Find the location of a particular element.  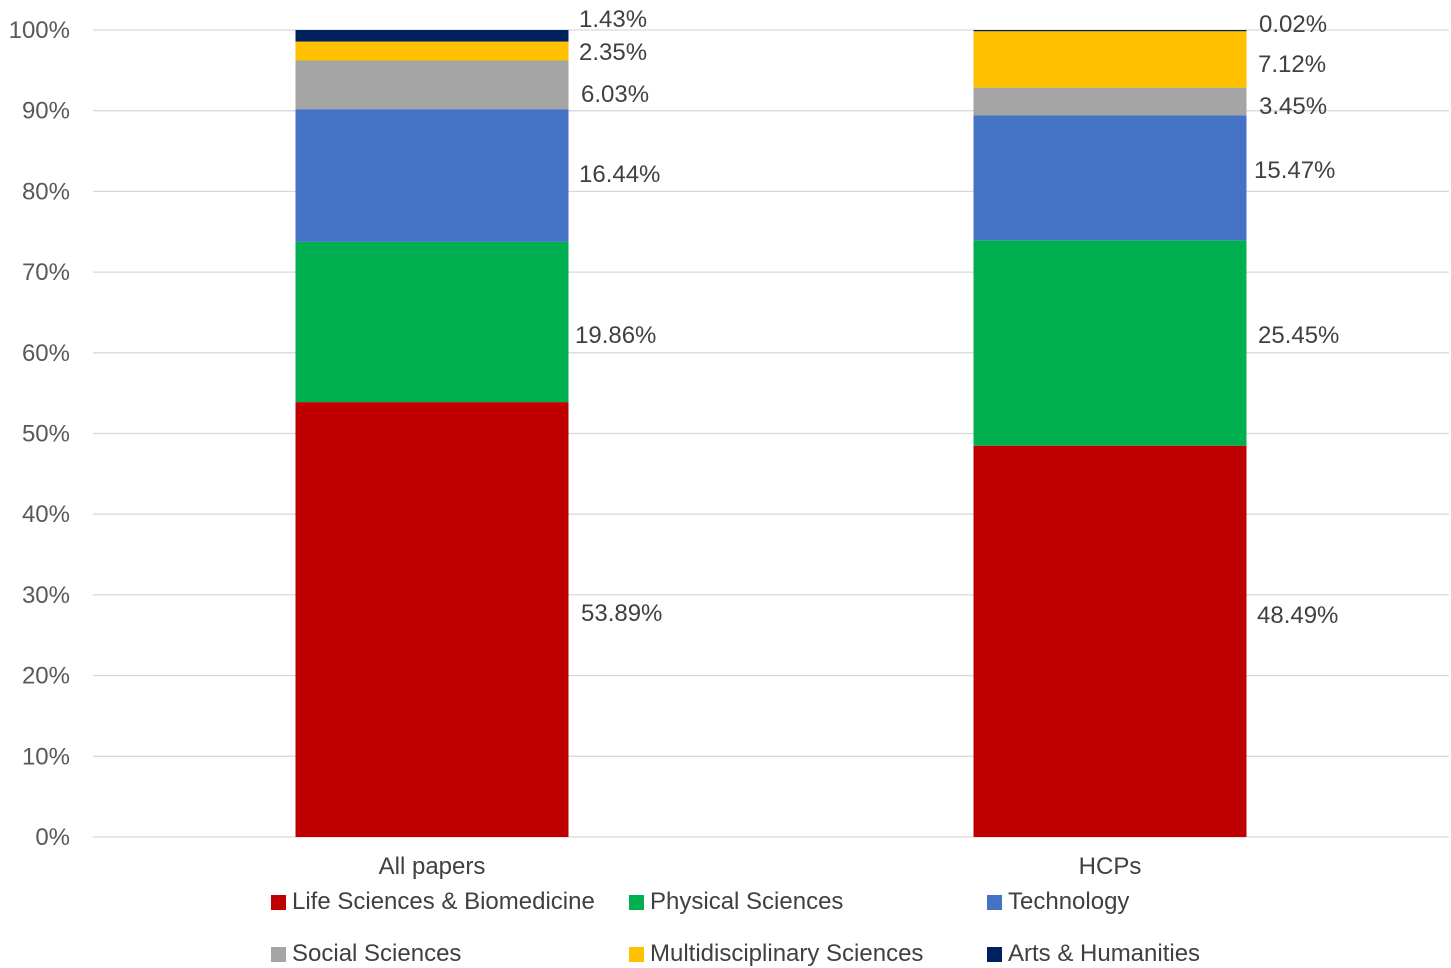

data-label: 48.49% is located at coordinates (1297, 615).